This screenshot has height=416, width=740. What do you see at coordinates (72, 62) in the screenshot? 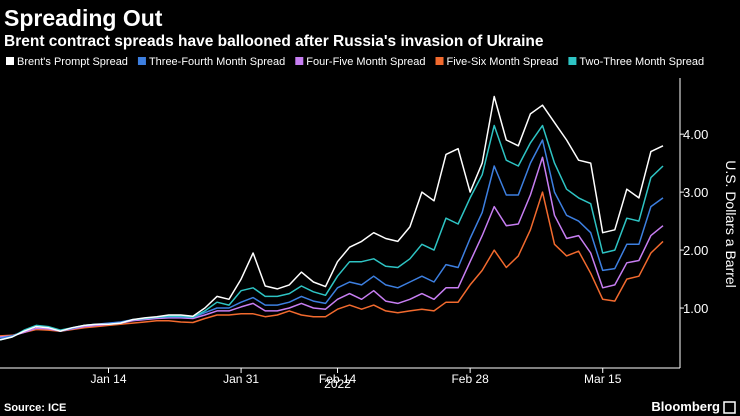
I see `legend-label: Brent's Prompt Spread` at bounding box center [72, 62].